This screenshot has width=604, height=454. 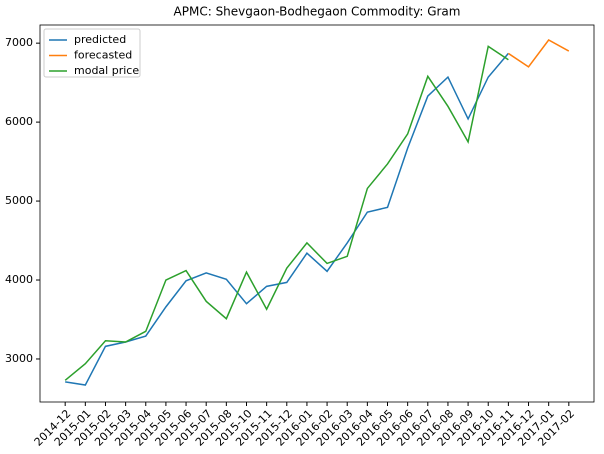 I want to click on y-tick-label: 7000, so click(x=19, y=42).